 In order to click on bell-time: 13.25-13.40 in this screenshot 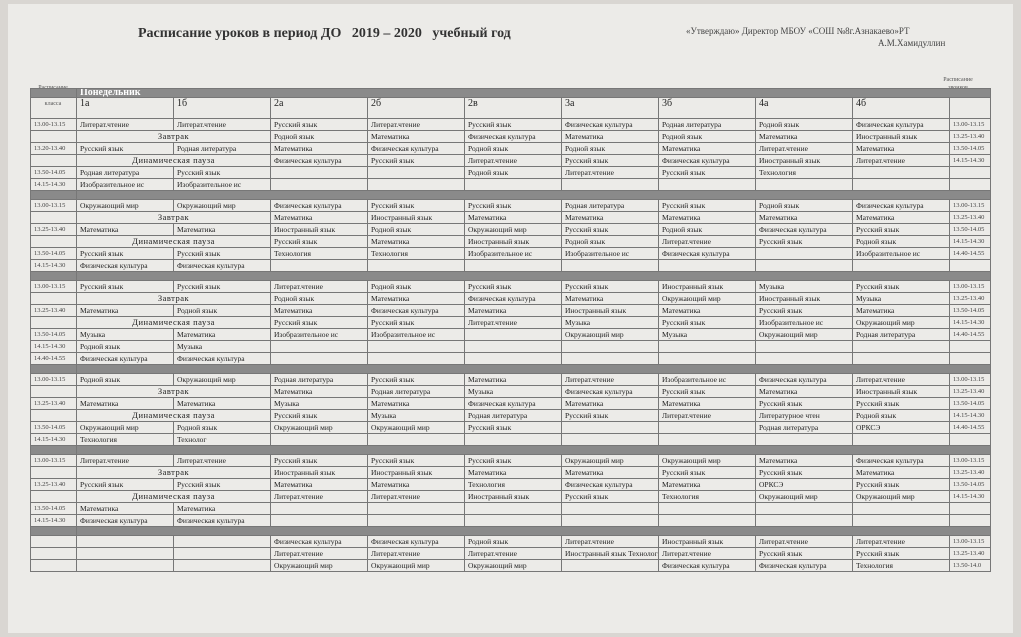, I will do `click(53, 484)`.